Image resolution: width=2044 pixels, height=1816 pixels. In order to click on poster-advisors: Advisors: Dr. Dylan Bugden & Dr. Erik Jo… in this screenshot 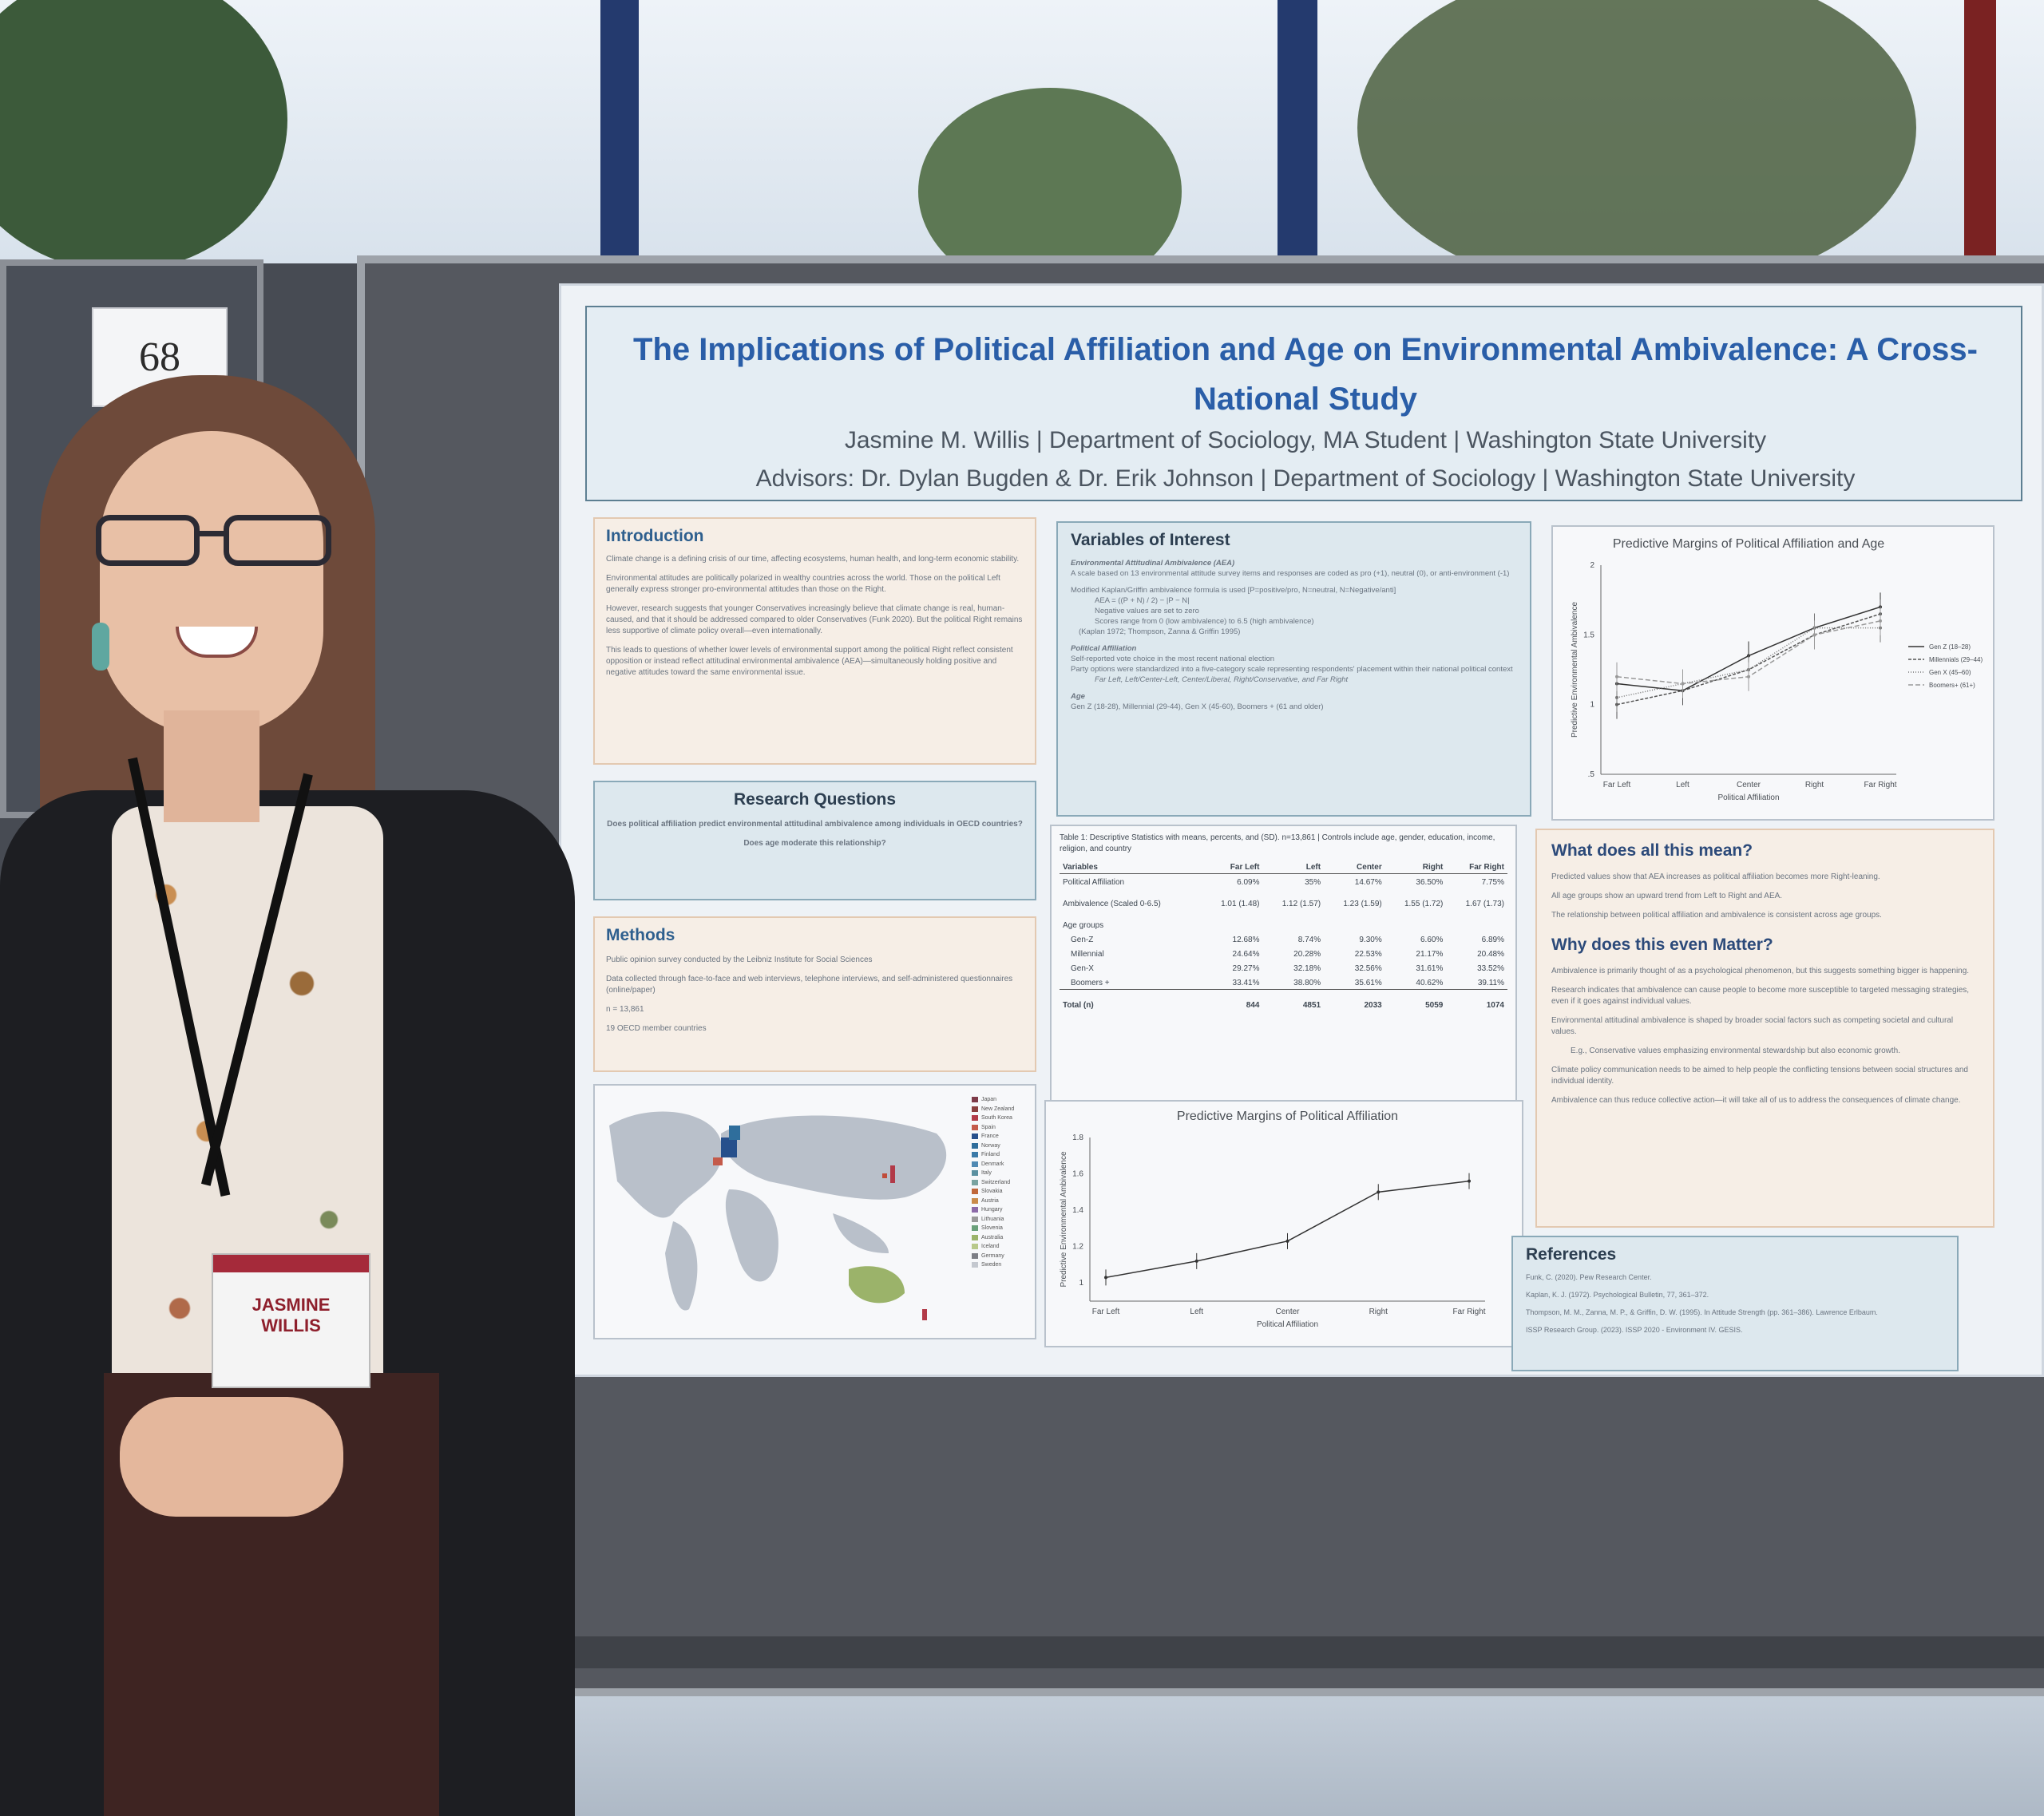, I will do `click(1305, 479)`.